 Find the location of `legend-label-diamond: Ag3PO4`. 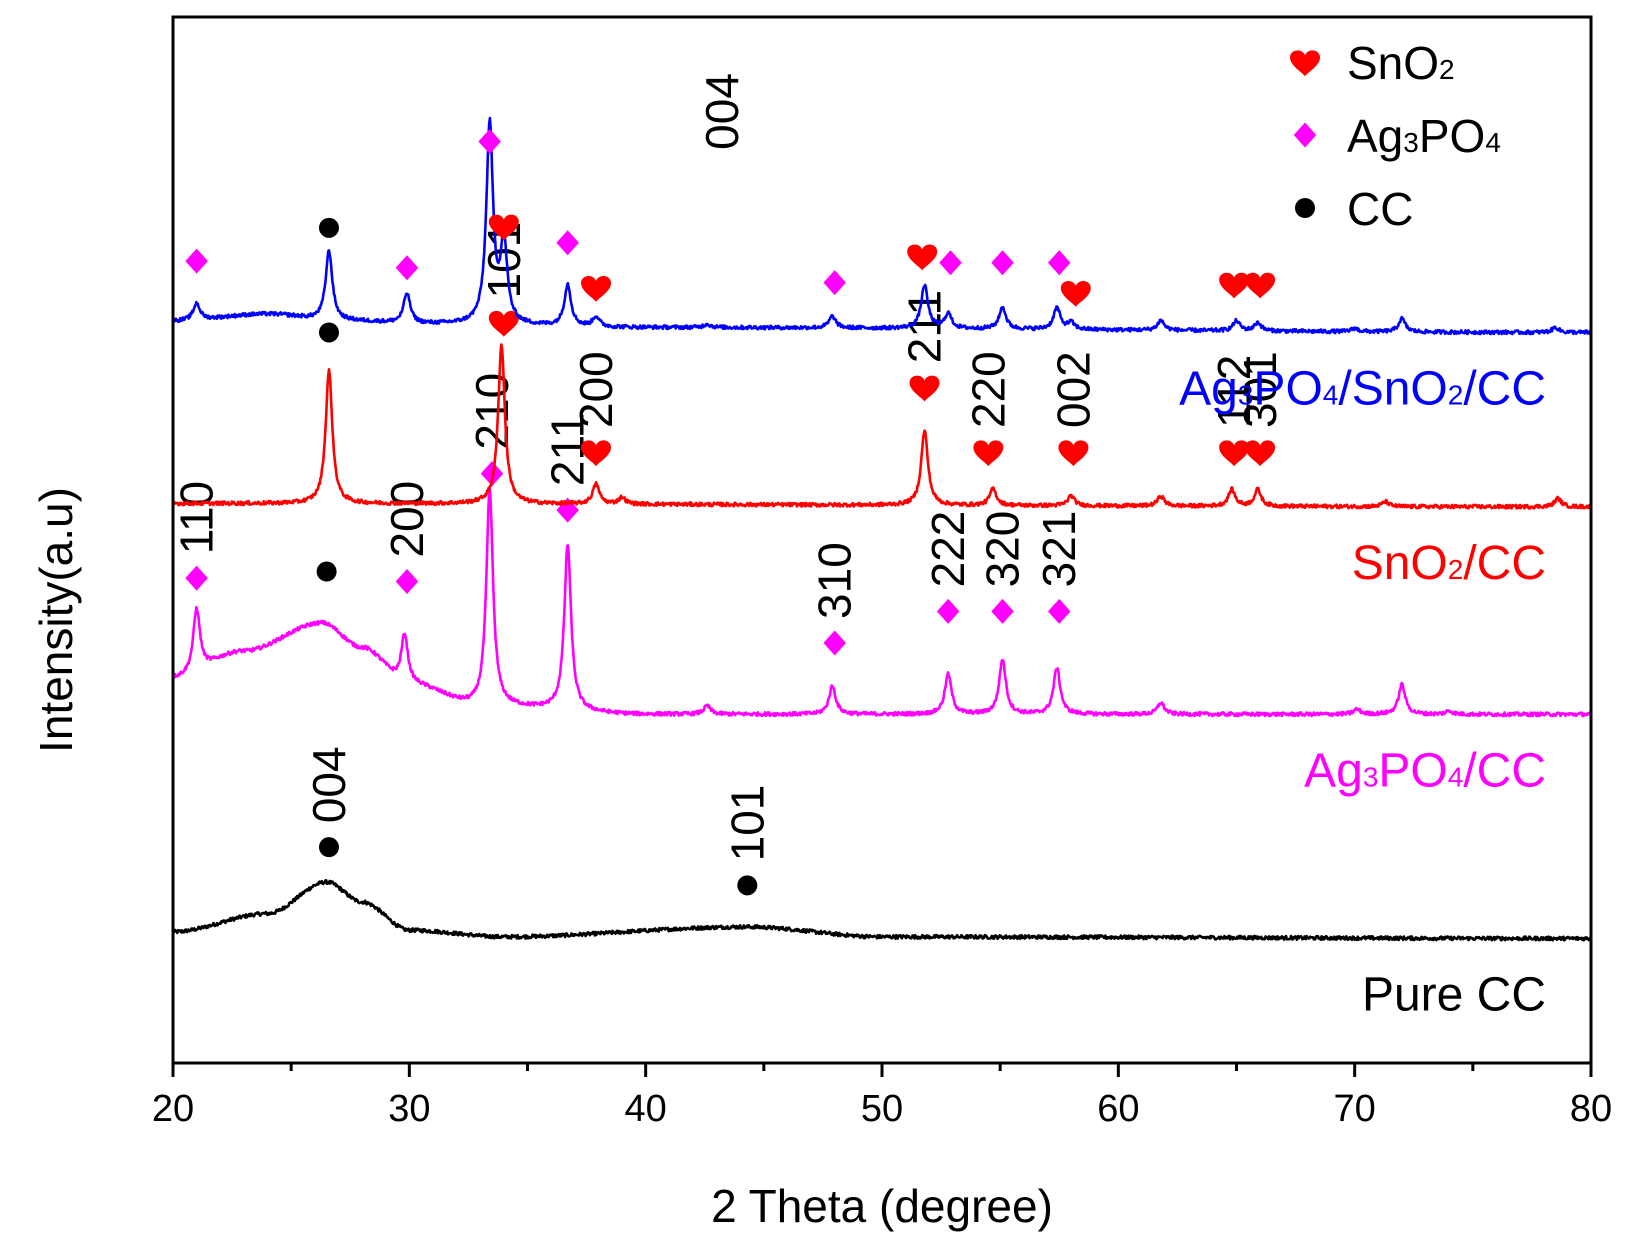

legend-label-diamond: Ag3PO4 is located at coordinates (1424, 136).